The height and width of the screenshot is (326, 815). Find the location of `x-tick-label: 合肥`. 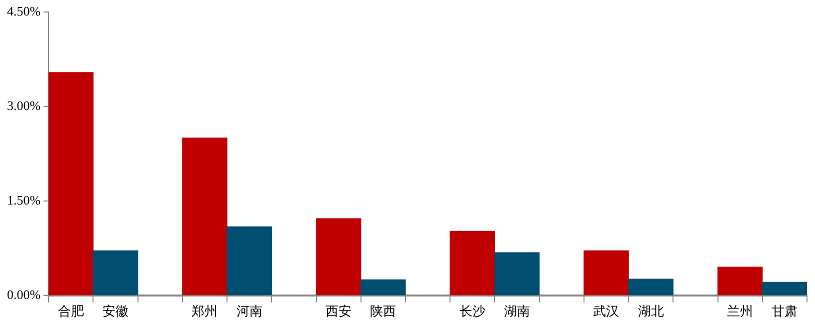

x-tick-label: 合肥 is located at coordinates (71, 311).